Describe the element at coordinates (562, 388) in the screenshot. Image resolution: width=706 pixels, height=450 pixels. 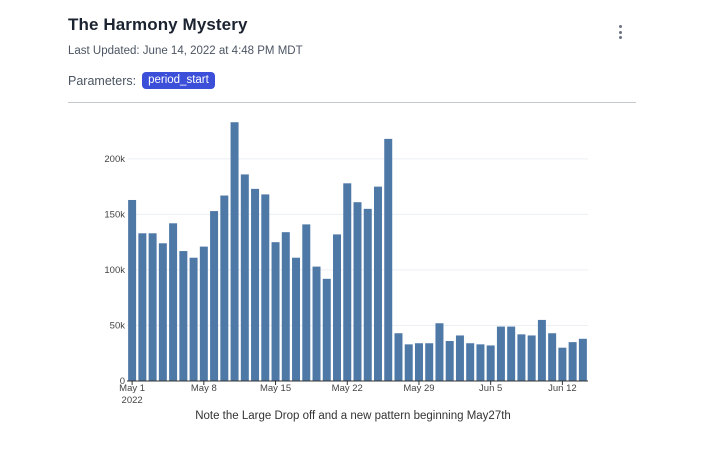
I see `x-tick-label: Jun 12` at that location.